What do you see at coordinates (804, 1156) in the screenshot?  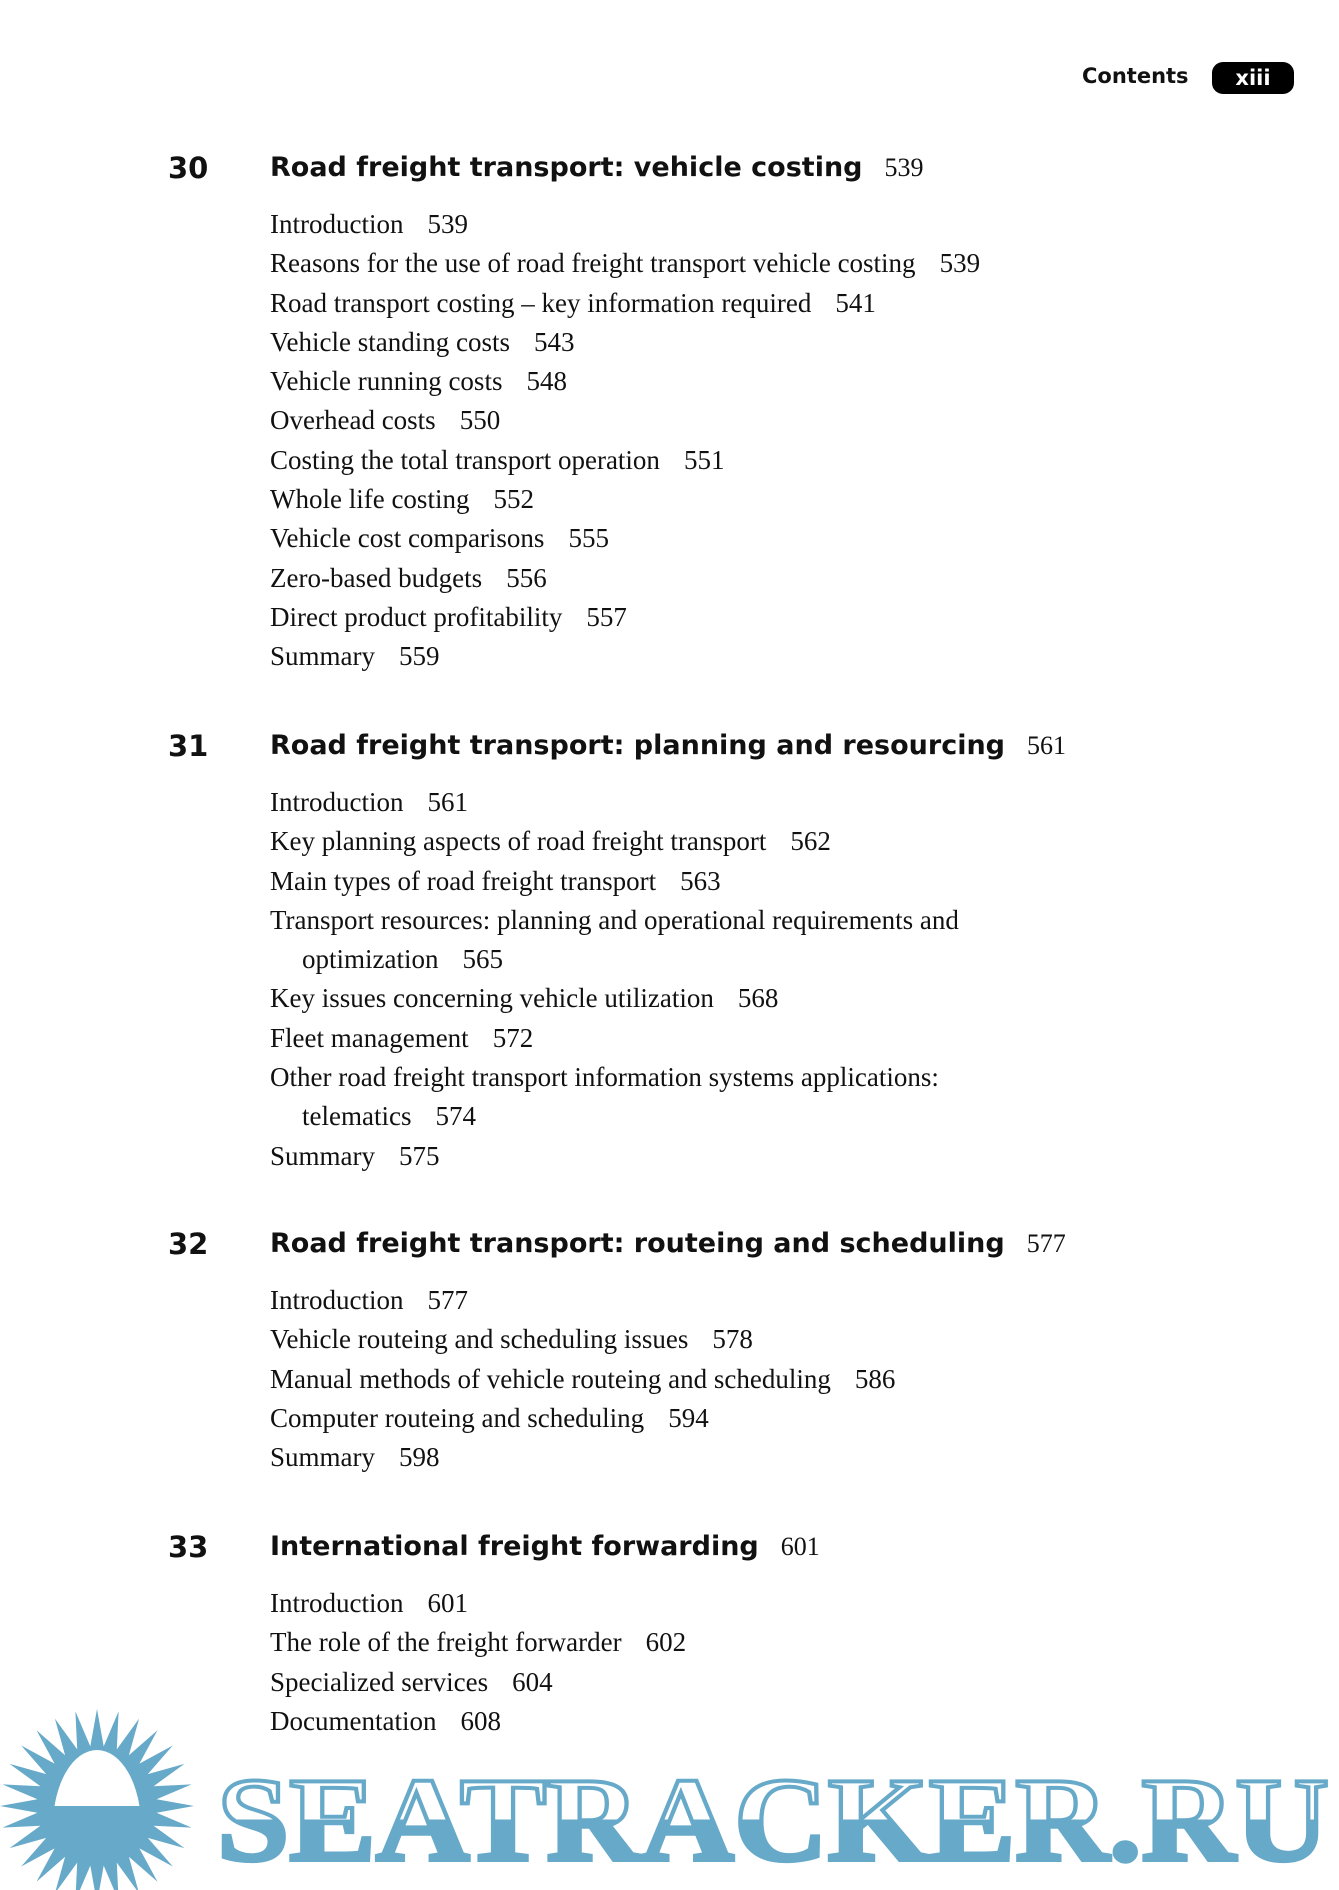 I see `toc-entry: Summary 575` at bounding box center [804, 1156].